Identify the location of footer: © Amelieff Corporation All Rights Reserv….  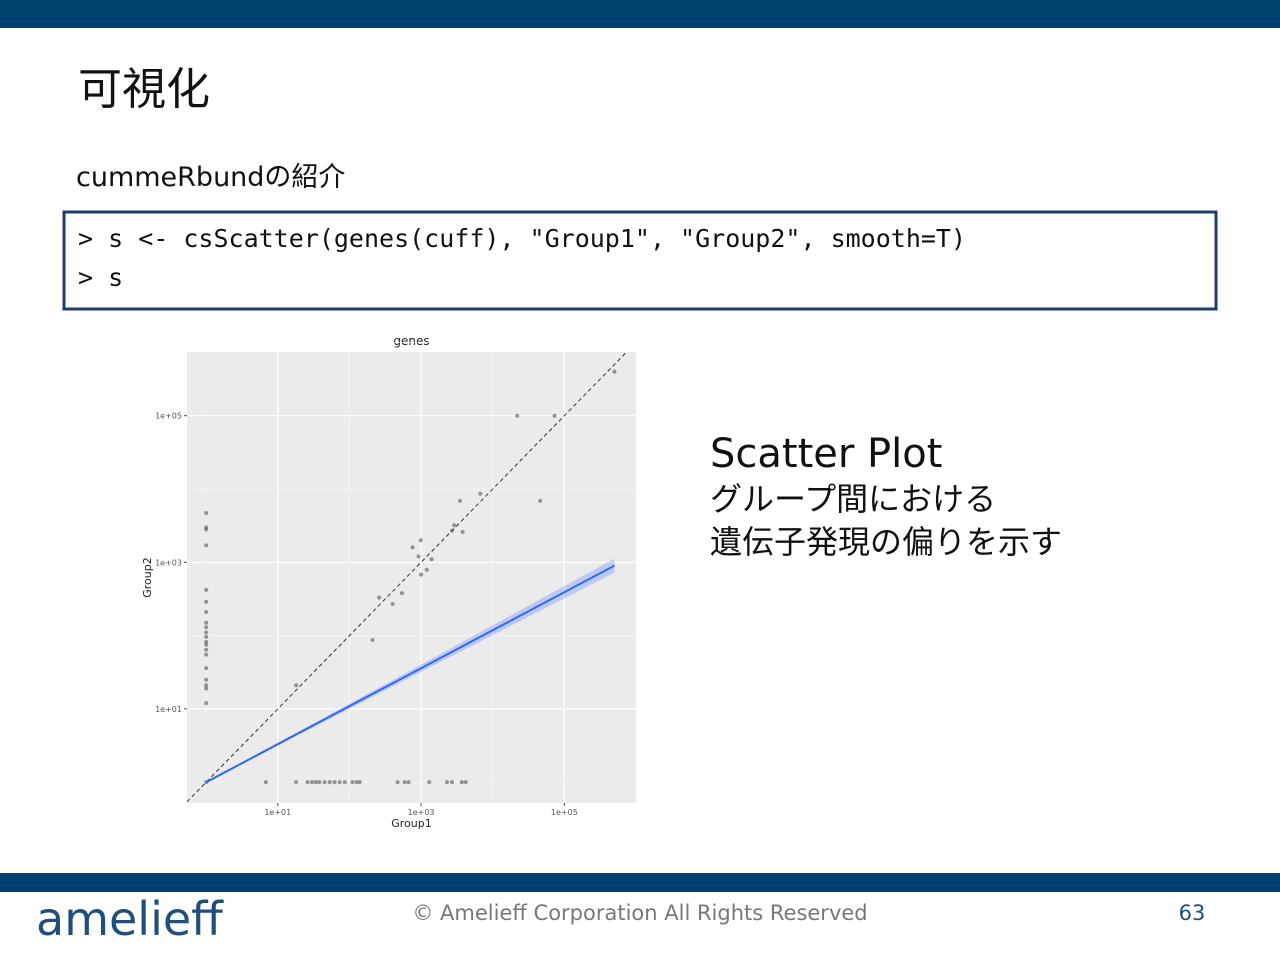
(639, 913).